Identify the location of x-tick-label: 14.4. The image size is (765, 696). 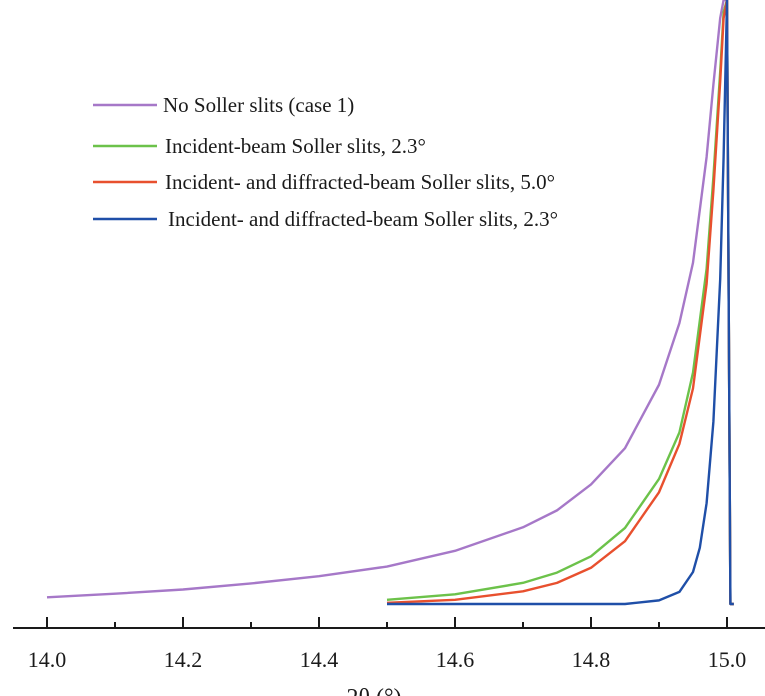
(319, 659).